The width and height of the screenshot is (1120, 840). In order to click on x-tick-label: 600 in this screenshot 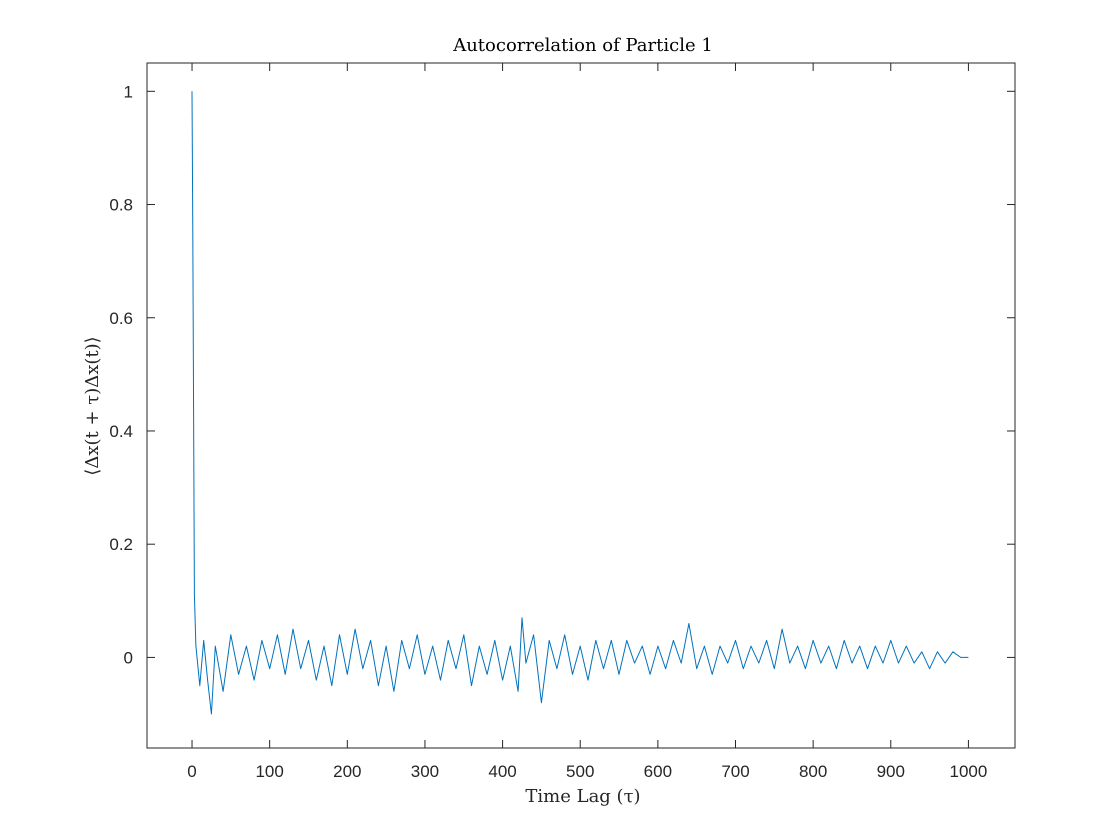, I will do `click(658, 771)`.